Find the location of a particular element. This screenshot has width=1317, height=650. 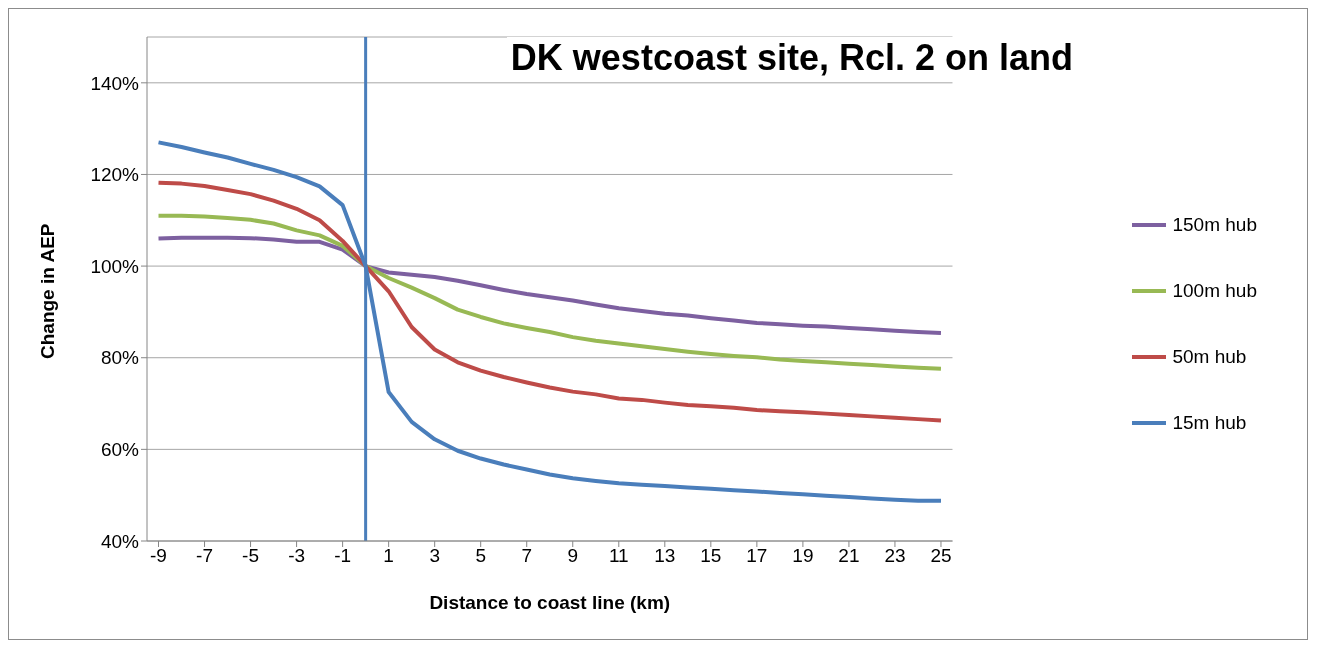

x-tick-label: 1 is located at coordinates (388, 556).